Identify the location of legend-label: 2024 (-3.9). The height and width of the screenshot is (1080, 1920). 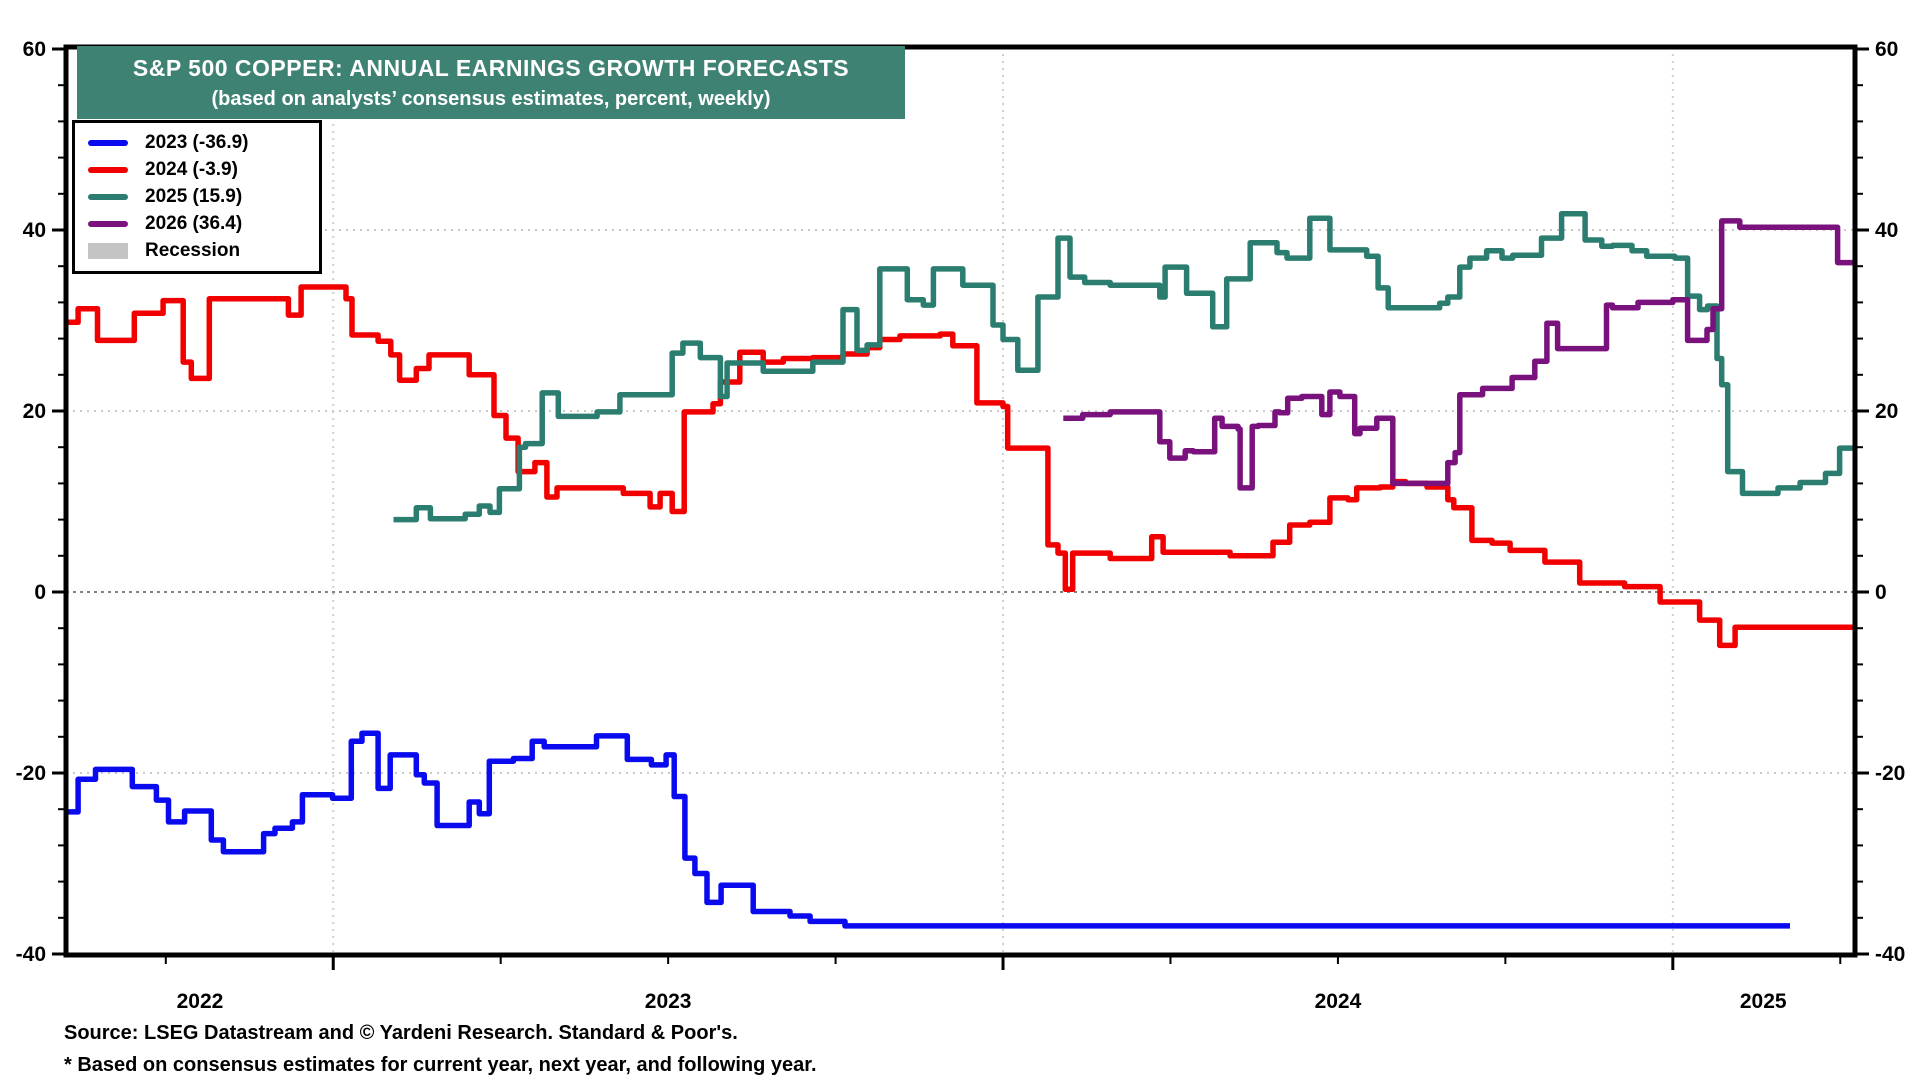
(191, 169).